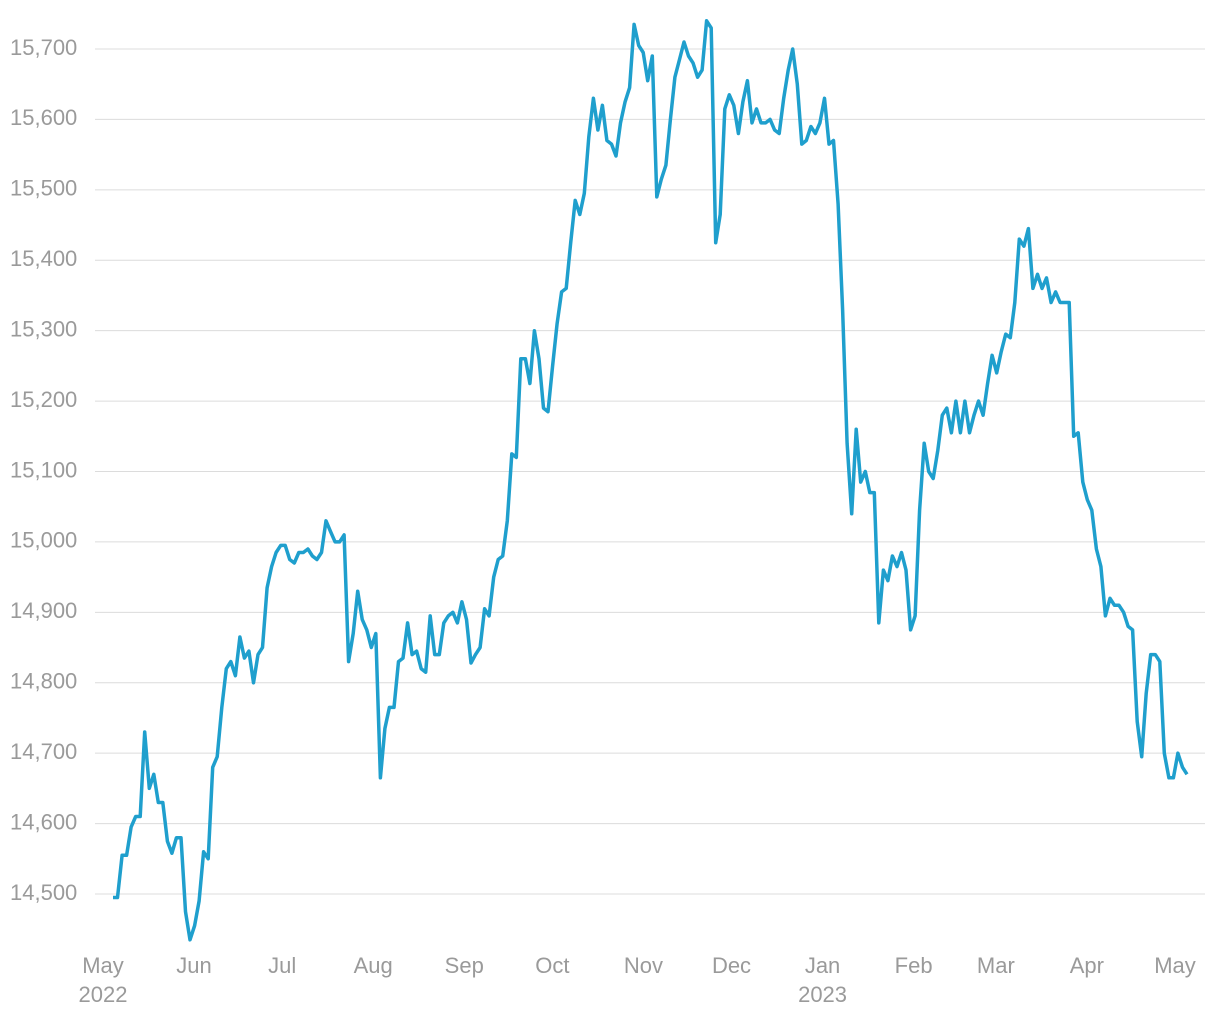 Image resolution: width=1220 pixels, height=1025 pixels. I want to click on x-year-label: 2023, so click(822, 994).